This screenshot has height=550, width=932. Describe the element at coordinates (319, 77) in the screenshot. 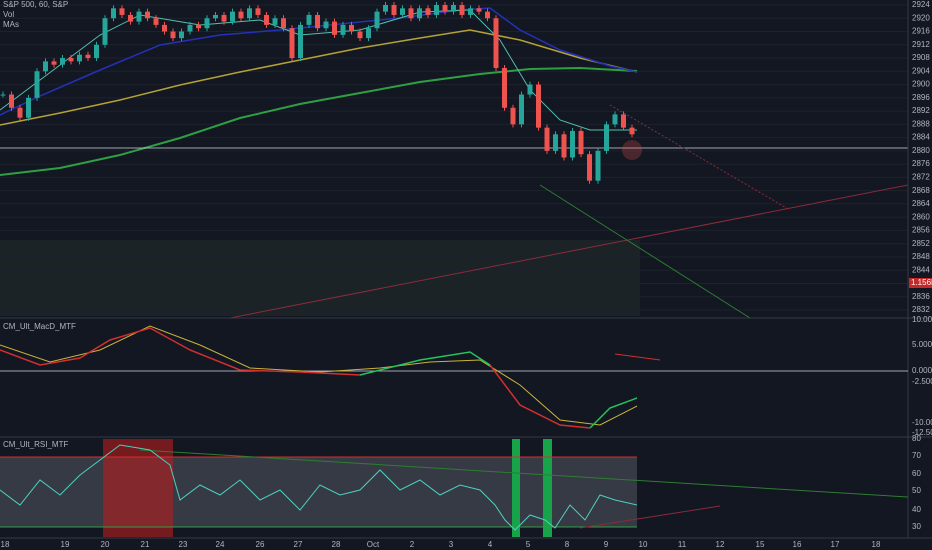

I see `ma-yellow` at that location.